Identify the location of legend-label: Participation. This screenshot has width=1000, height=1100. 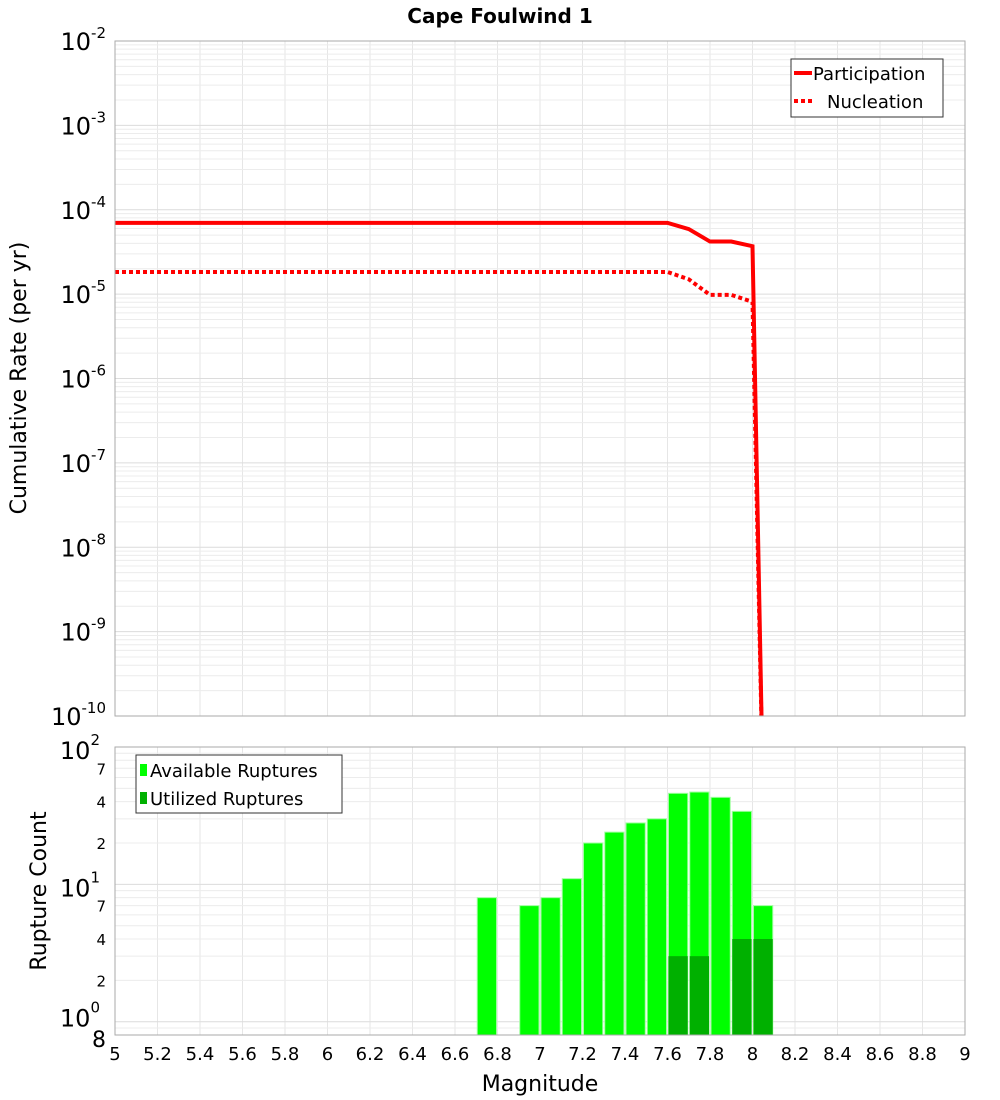
(869, 74).